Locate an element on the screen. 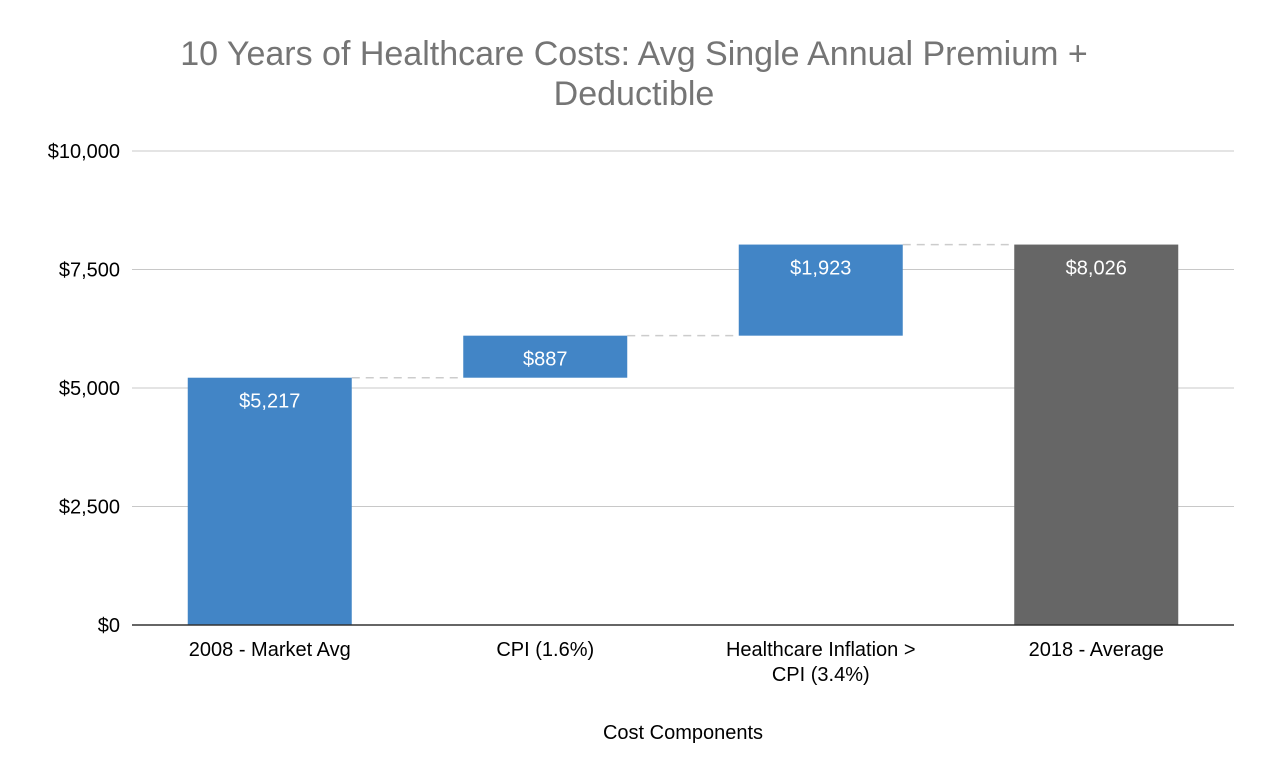  connectors is located at coordinates (683, 311).